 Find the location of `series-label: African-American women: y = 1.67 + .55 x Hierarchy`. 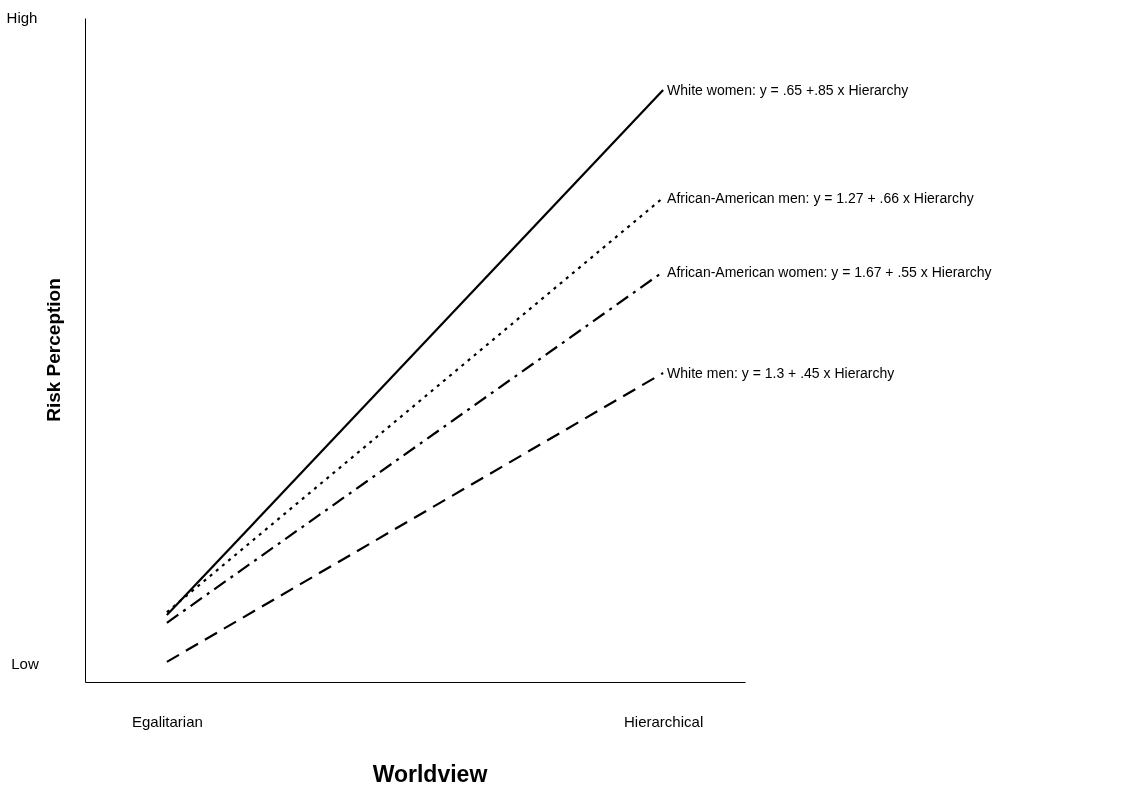

series-label: African-American women: y = 1.67 + .55 x Hierarchy is located at coordinates (829, 271).